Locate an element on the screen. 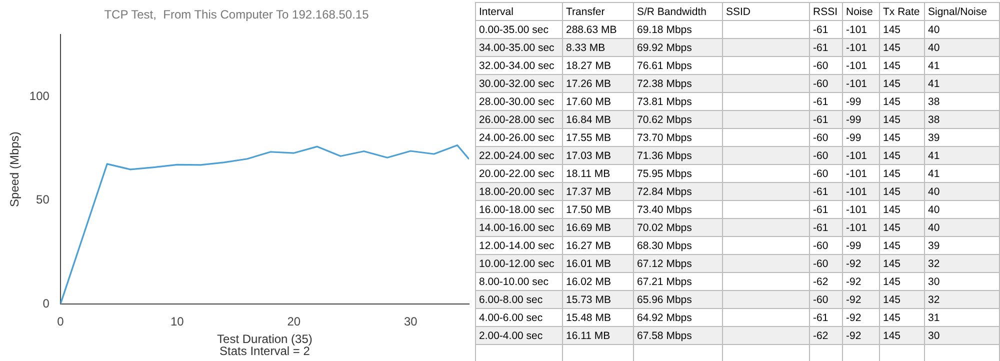 Image resolution: width=1000 pixels, height=361 pixels. text: -99 is located at coordinates (854, 120).